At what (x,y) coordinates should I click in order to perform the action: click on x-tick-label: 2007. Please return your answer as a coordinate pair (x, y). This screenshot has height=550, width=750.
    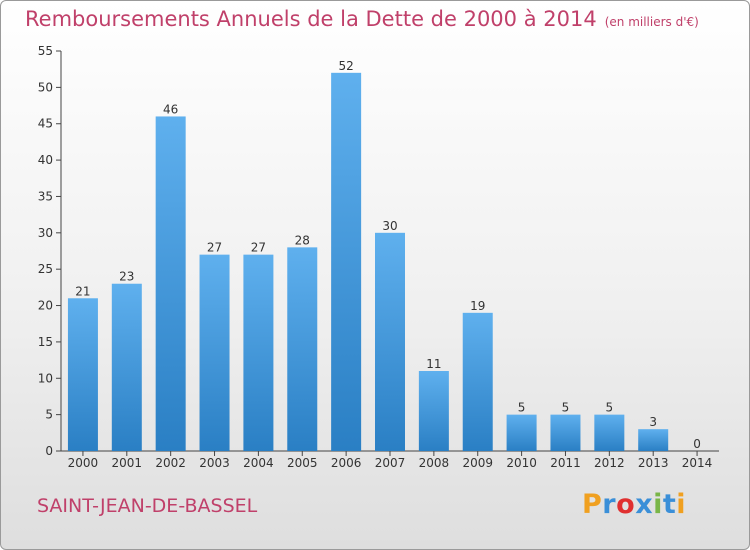
    Looking at the image, I should click on (390, 463).